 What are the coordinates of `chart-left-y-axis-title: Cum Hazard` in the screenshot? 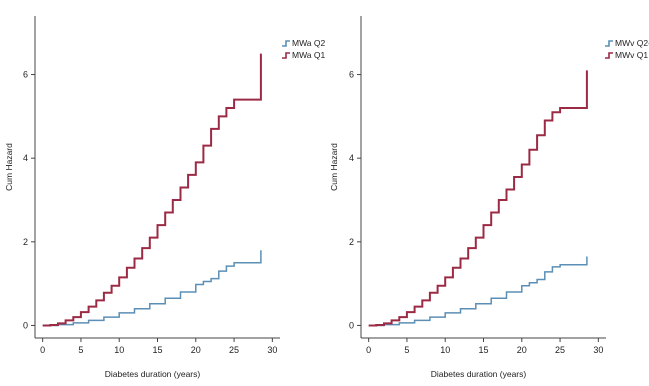 It's located at (9, 167).